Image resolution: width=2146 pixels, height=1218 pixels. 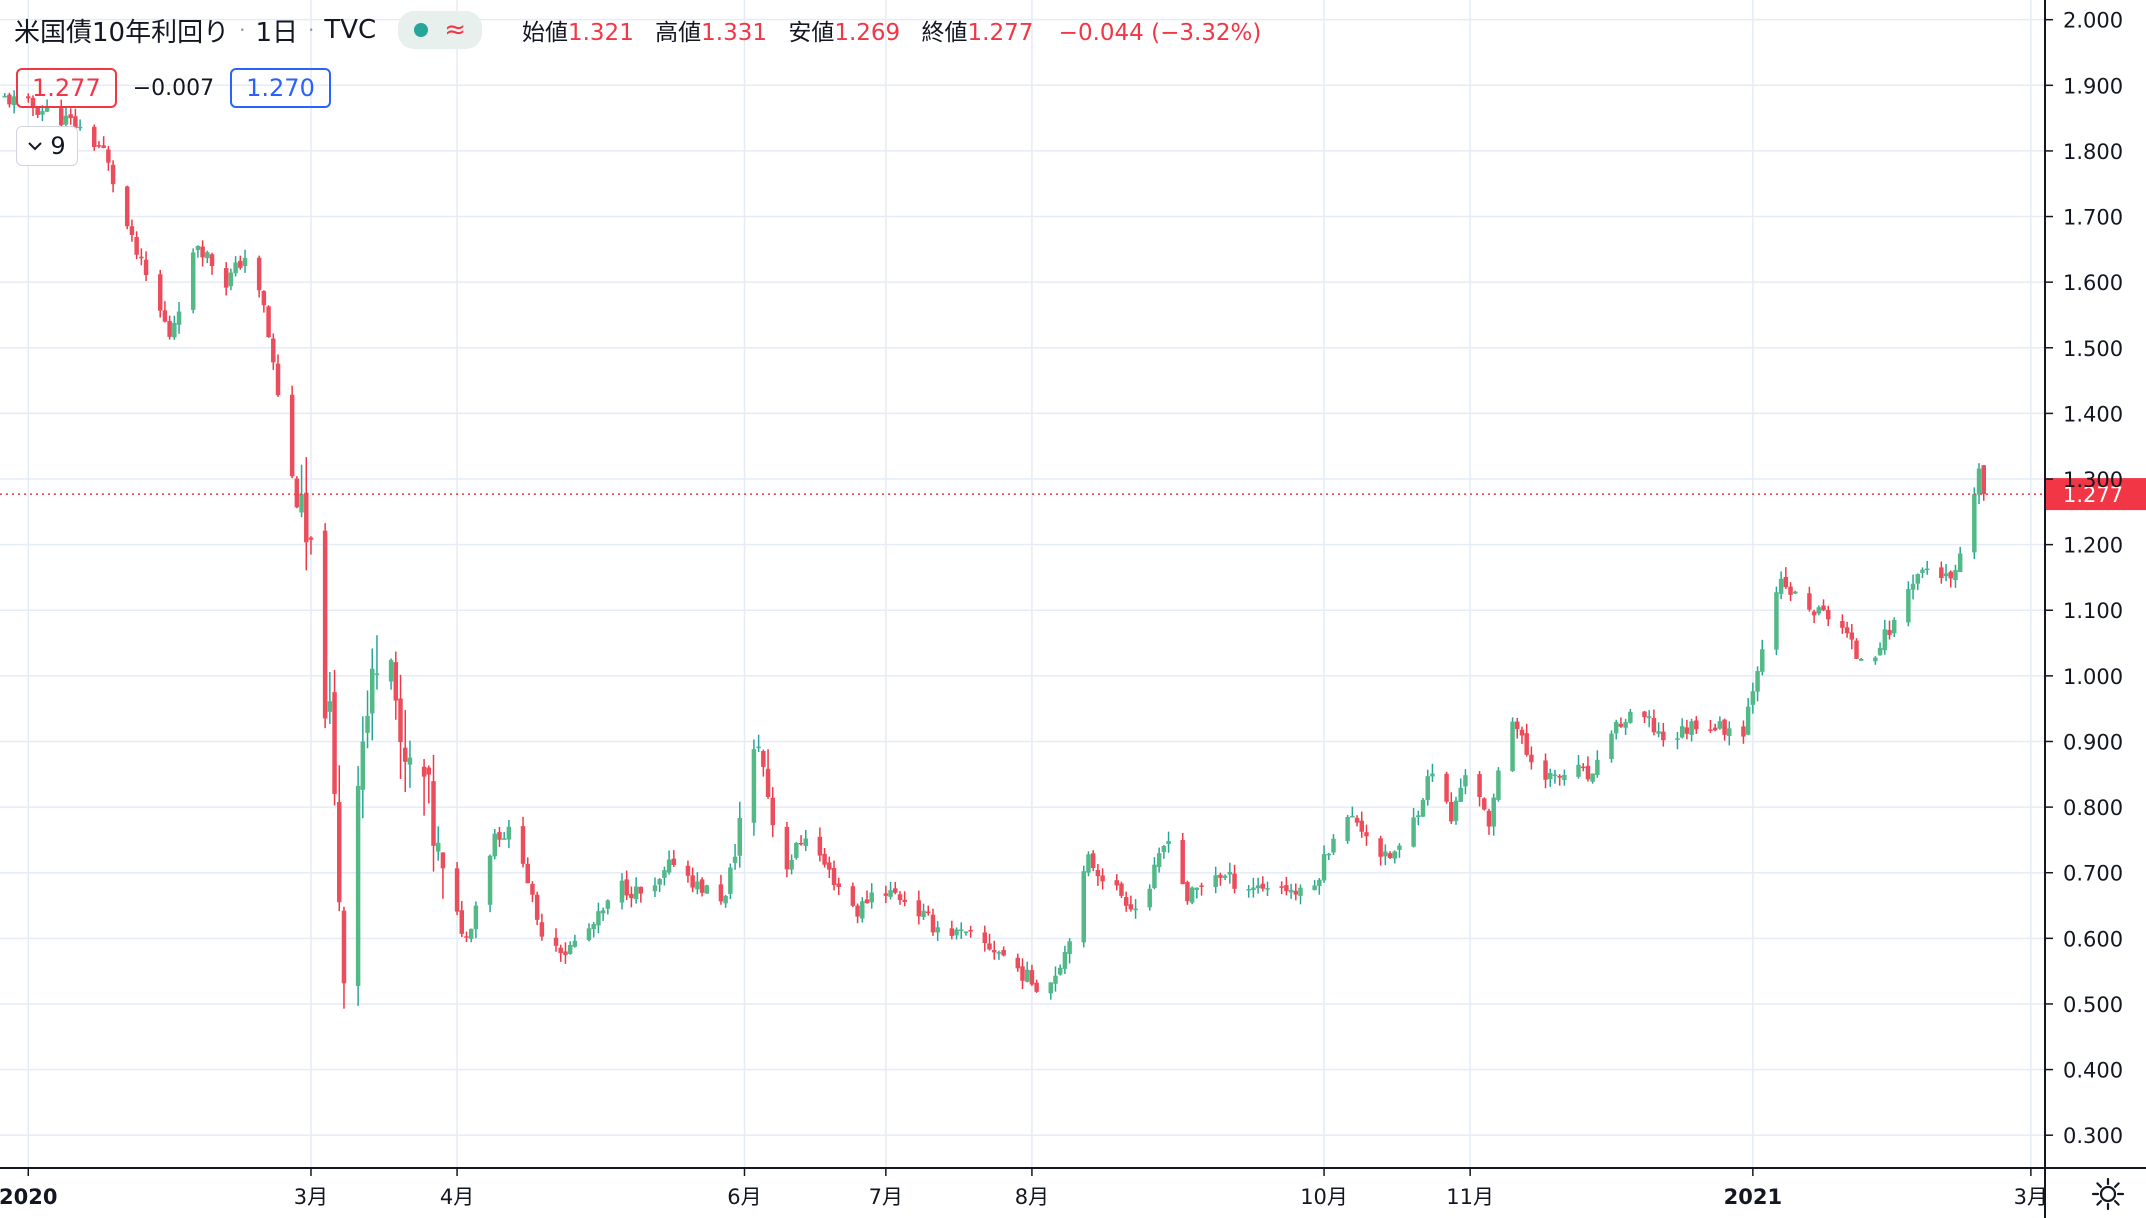 What do you see at coordinates (1032, 1197) in the screenshot?
I see `x-tick-label: 8月` at bounding box center [1032, 1197].